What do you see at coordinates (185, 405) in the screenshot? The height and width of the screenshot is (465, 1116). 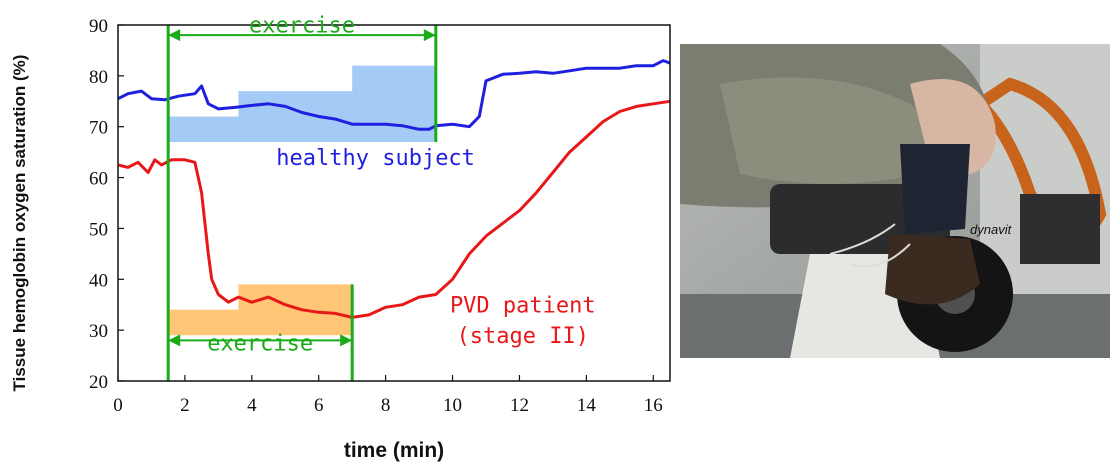 I see `x-tick-label-1: 2` at bounding box center [185, 405].